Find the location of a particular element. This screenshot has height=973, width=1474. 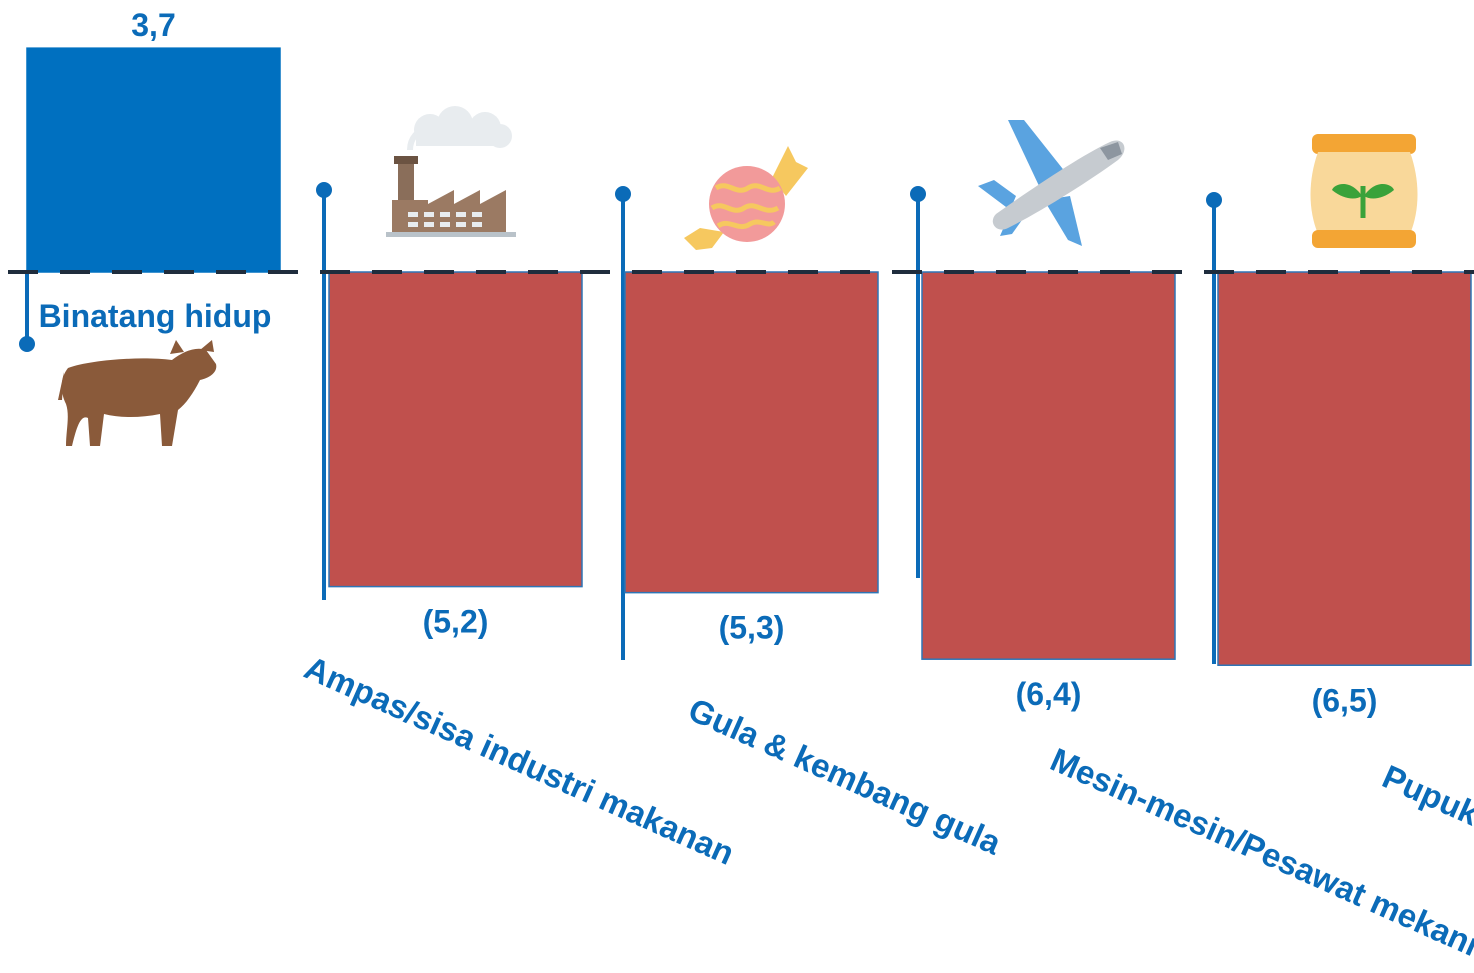

data-label-4: (6,4) is located at coordinates (1049, 694).